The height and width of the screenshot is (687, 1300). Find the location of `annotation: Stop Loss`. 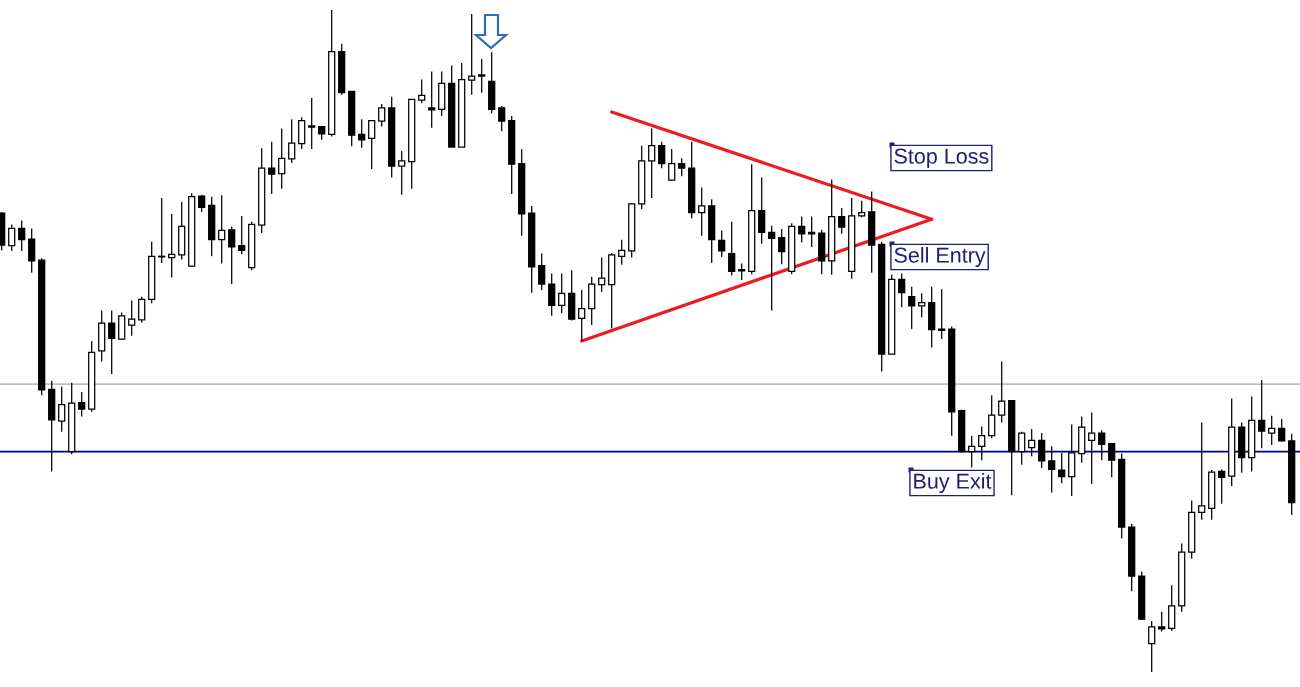

annotation: Stop Loss is located at coordinates (941, 158).